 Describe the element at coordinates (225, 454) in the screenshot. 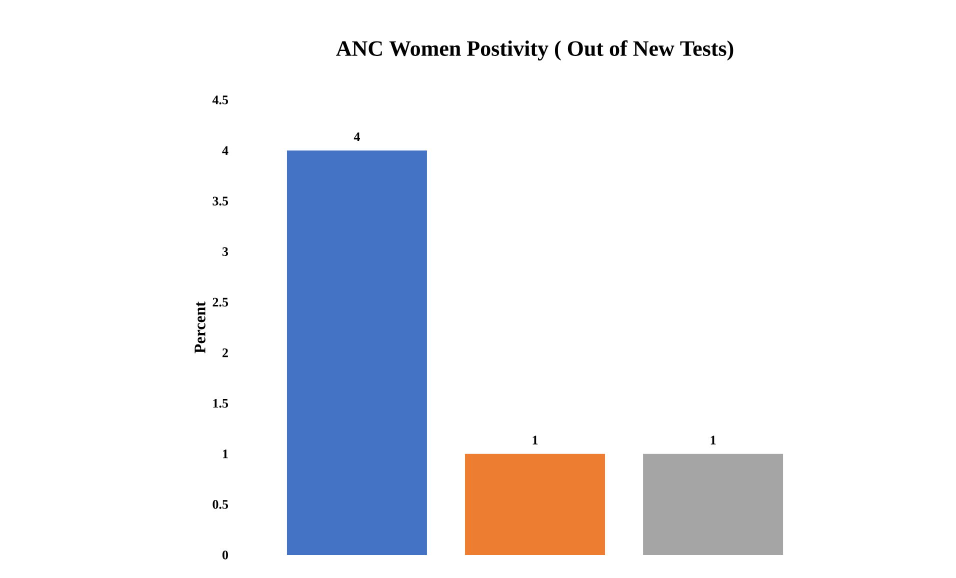

I see `y-tick-label: 1` at that location.